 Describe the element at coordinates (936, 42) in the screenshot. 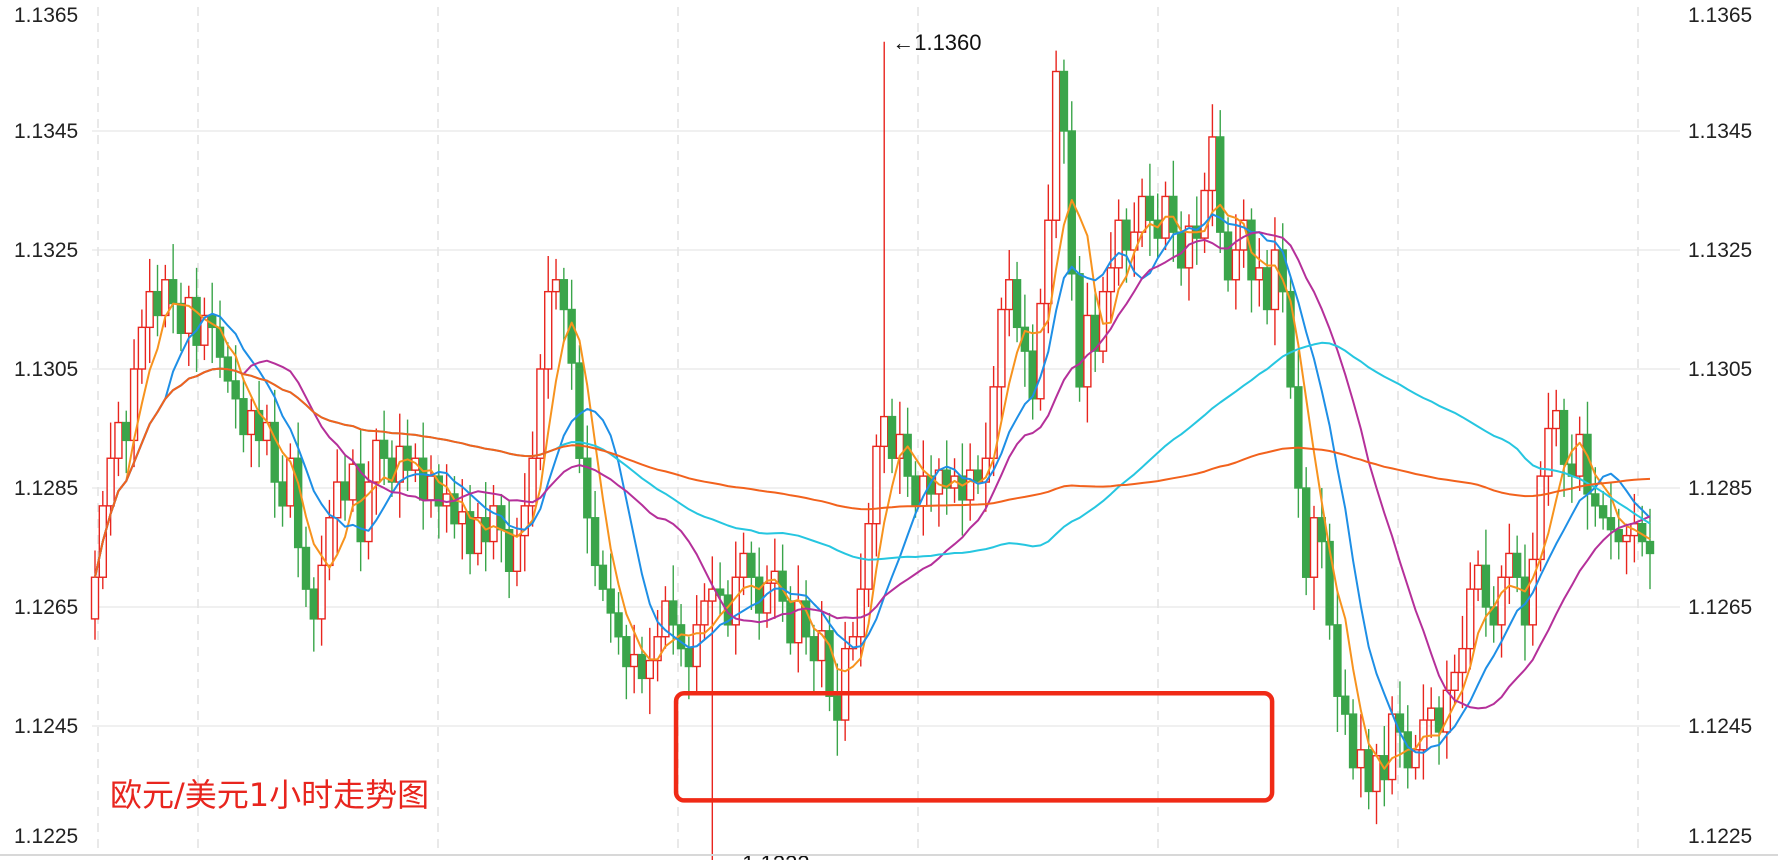

I see `annotation-high: ←1.1360` at that location.